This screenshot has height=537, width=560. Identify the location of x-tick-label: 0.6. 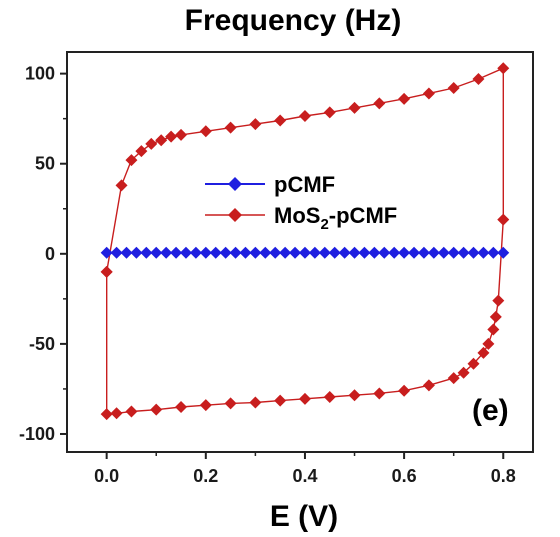
(404, 476).